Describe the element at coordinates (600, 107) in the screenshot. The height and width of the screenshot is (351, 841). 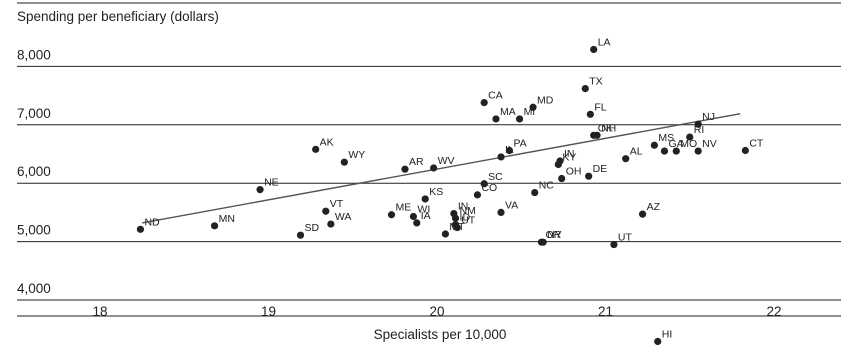
I see `data-point-label: FL` at that location.